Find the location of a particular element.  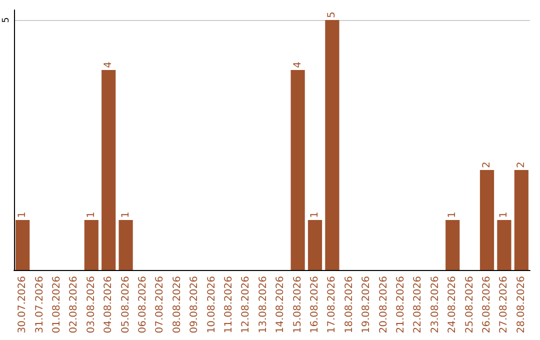

x-tick-label: 05.08.2026 is located at coordinates (126, 305).